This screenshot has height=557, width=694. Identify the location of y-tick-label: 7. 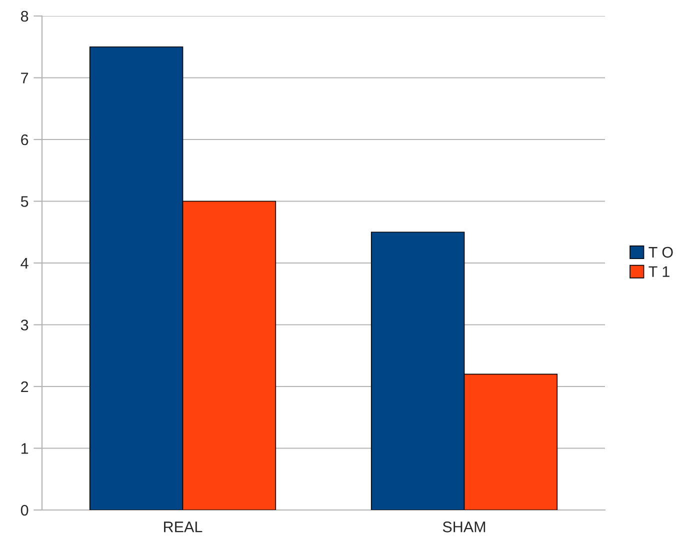
(24, 78).